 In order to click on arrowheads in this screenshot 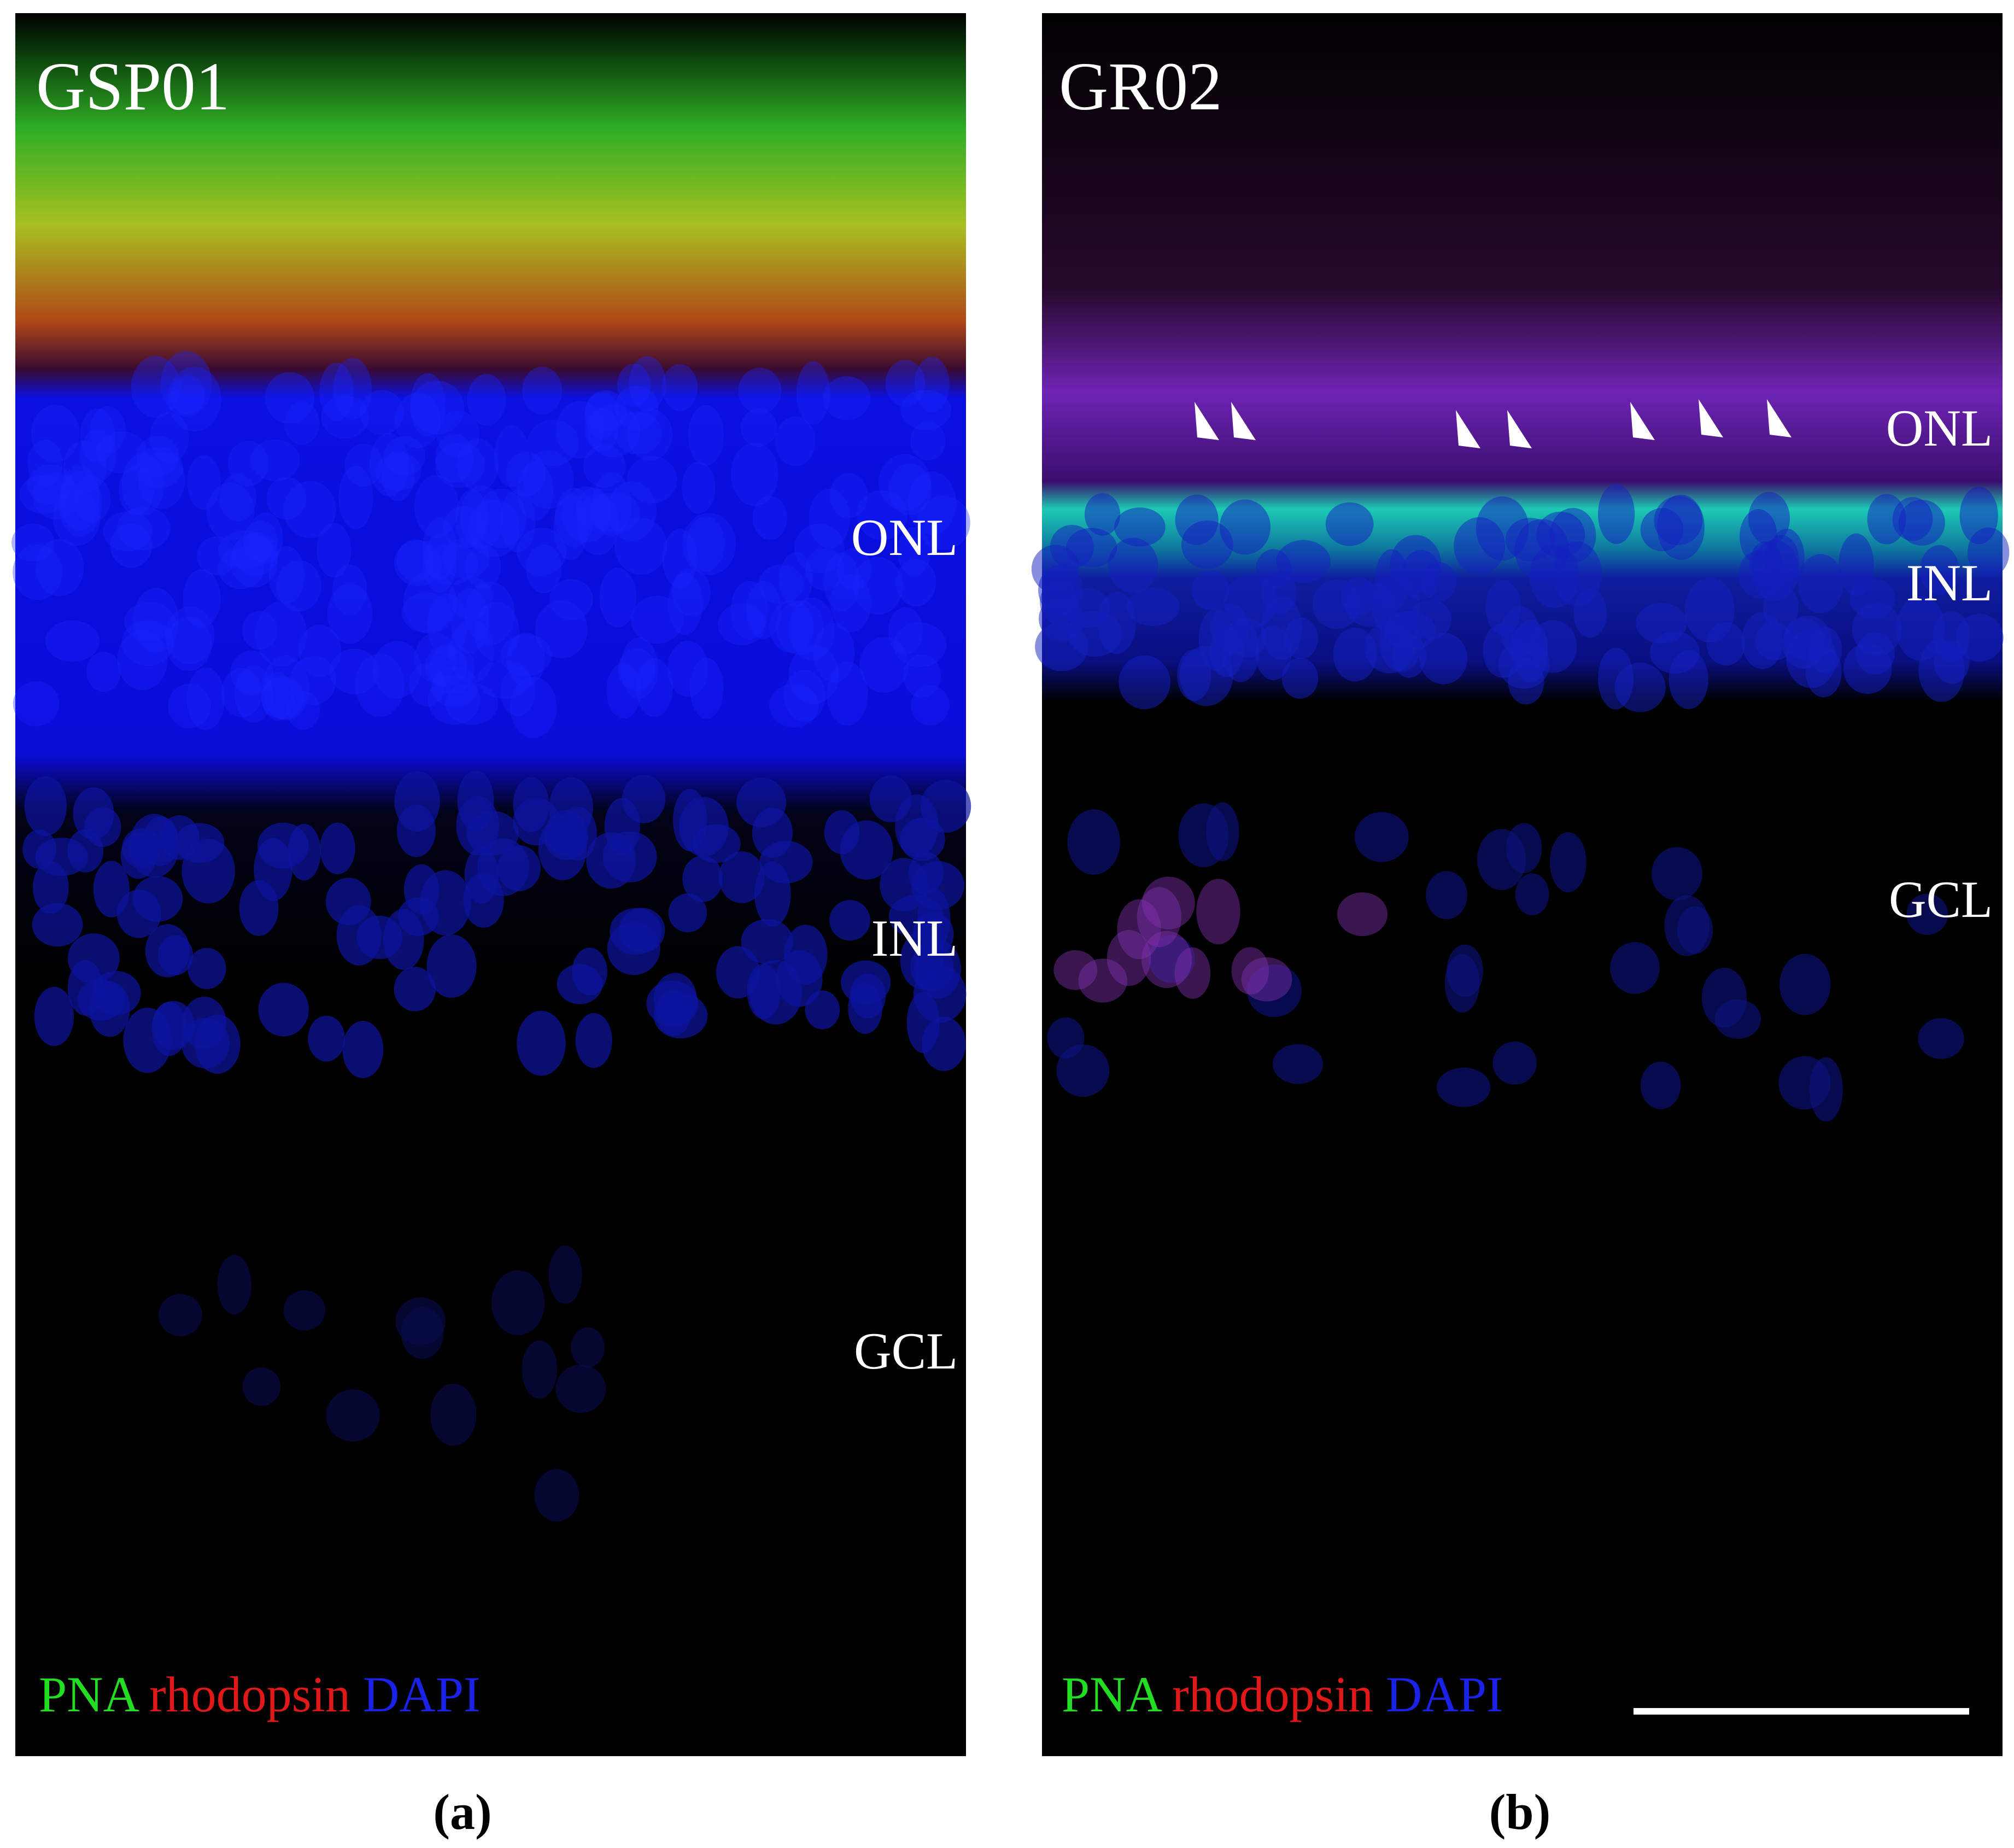, I will do `click(1493, 424)`.